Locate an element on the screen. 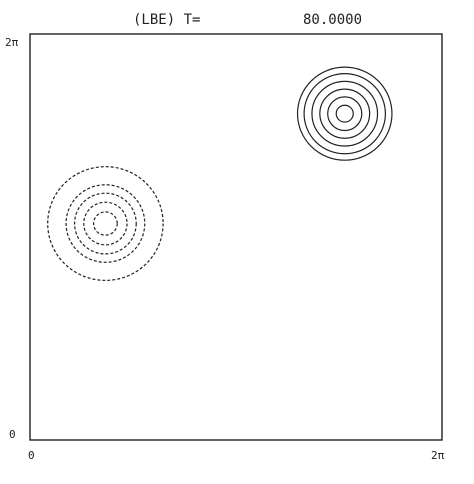  x-min-label: 0 is located at coordinates (31, 455).